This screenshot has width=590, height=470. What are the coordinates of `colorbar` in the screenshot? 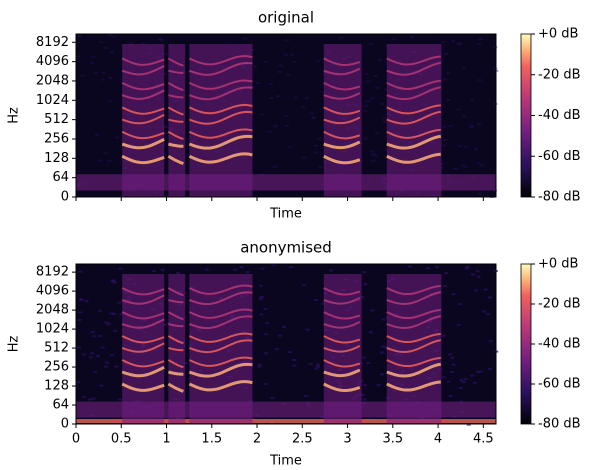 It's located at (526, 115).